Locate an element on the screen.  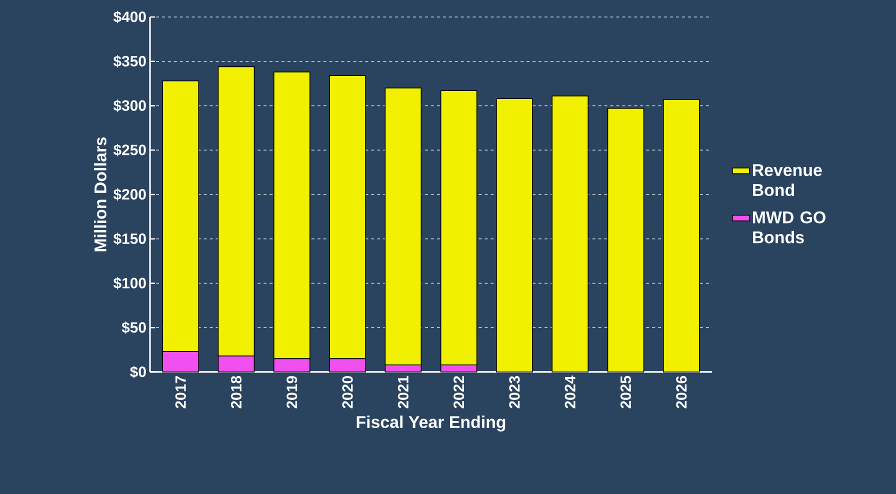
y-tick-label: $0 is located at coordinates (138, 372).